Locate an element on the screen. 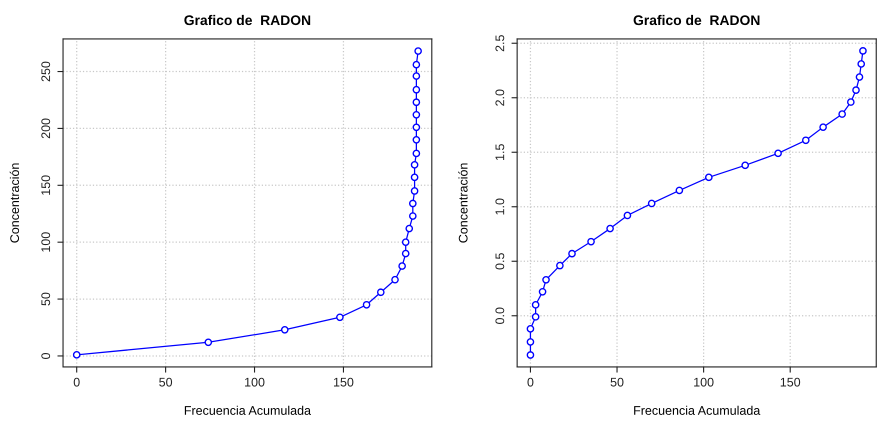 The image size is (878, 425). y-tick-label: 250 is located at coordinates (45, 72).